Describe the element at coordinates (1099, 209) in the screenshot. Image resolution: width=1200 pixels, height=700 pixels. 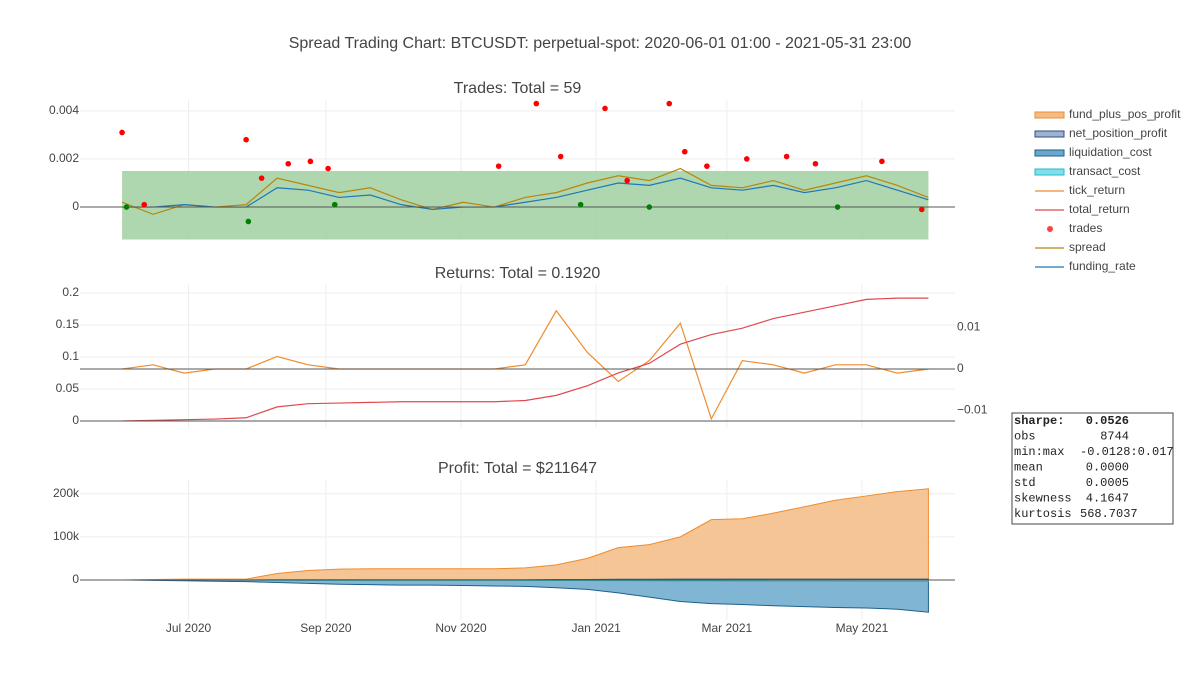
I see `legend-label: total_return` at that location.